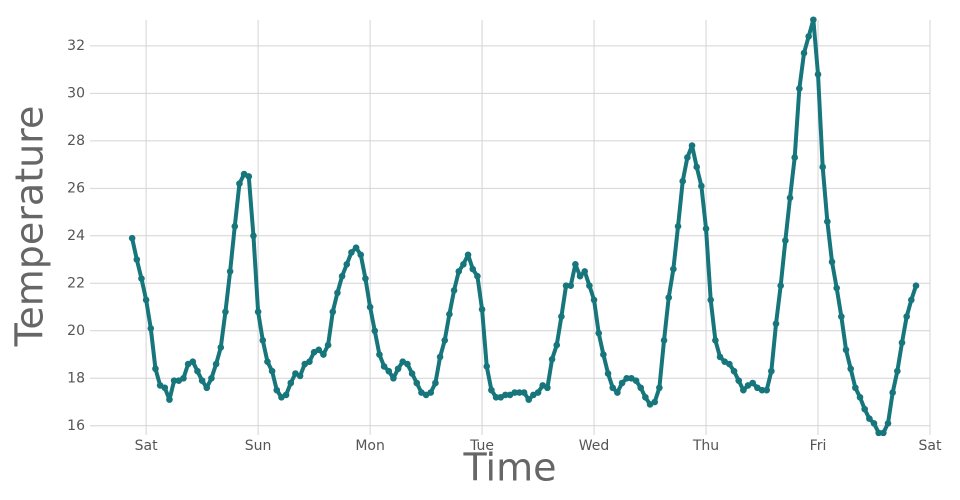 Image resolution: width=960 pixels, height=500 pixels. I want to click on x-tick-label: Tue, so click(481, 446).